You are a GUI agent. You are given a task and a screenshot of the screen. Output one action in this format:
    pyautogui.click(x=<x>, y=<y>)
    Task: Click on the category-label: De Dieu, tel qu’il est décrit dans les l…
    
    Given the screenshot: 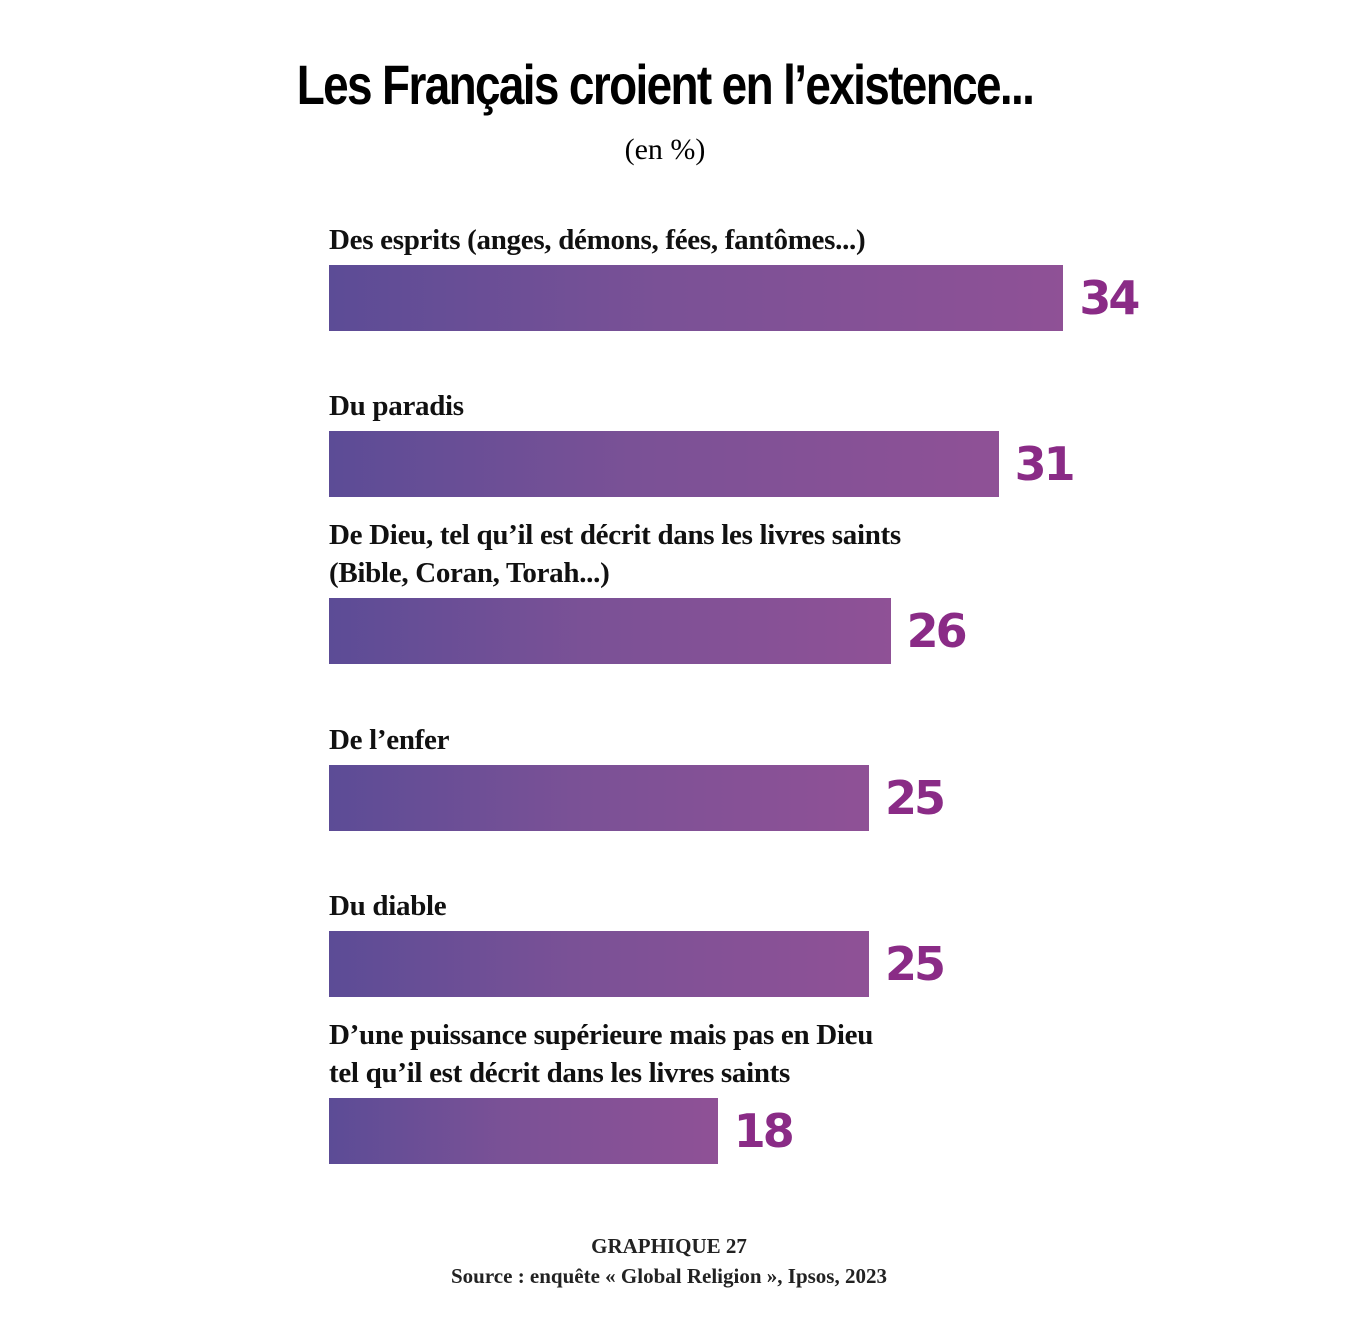 What is the action you would take?
    pyautogui.click(x=615, y=535)
    